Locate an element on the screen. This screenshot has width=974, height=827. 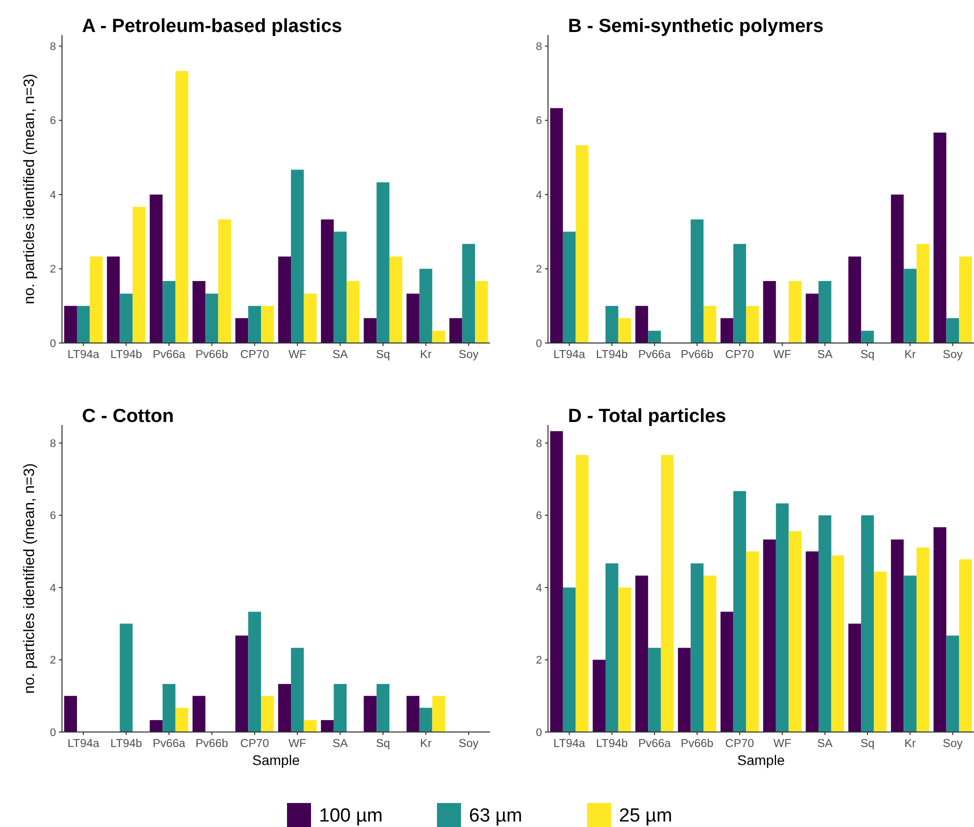
x-tick-label: Pv66a is located at coordinates (169, 355).